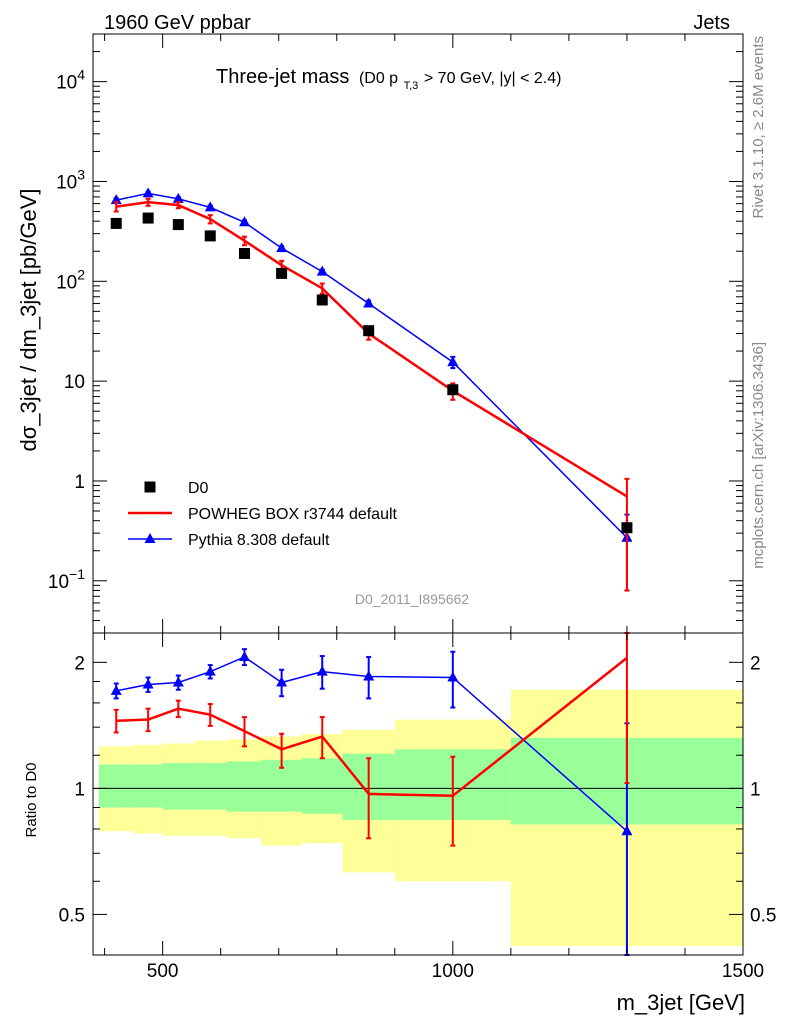 The width and height of the screenshot is (786, 1024). Describe the element at coordinates (79, 482) in the screenshot. I see `y-tick-label: 1` at that location.